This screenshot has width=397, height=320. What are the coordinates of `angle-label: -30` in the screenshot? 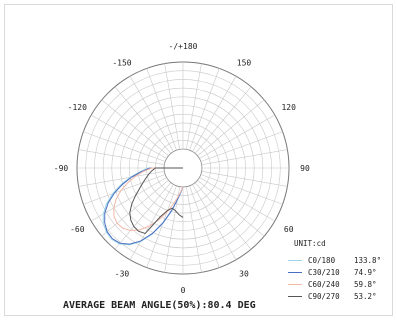 It's located at (122, 274).